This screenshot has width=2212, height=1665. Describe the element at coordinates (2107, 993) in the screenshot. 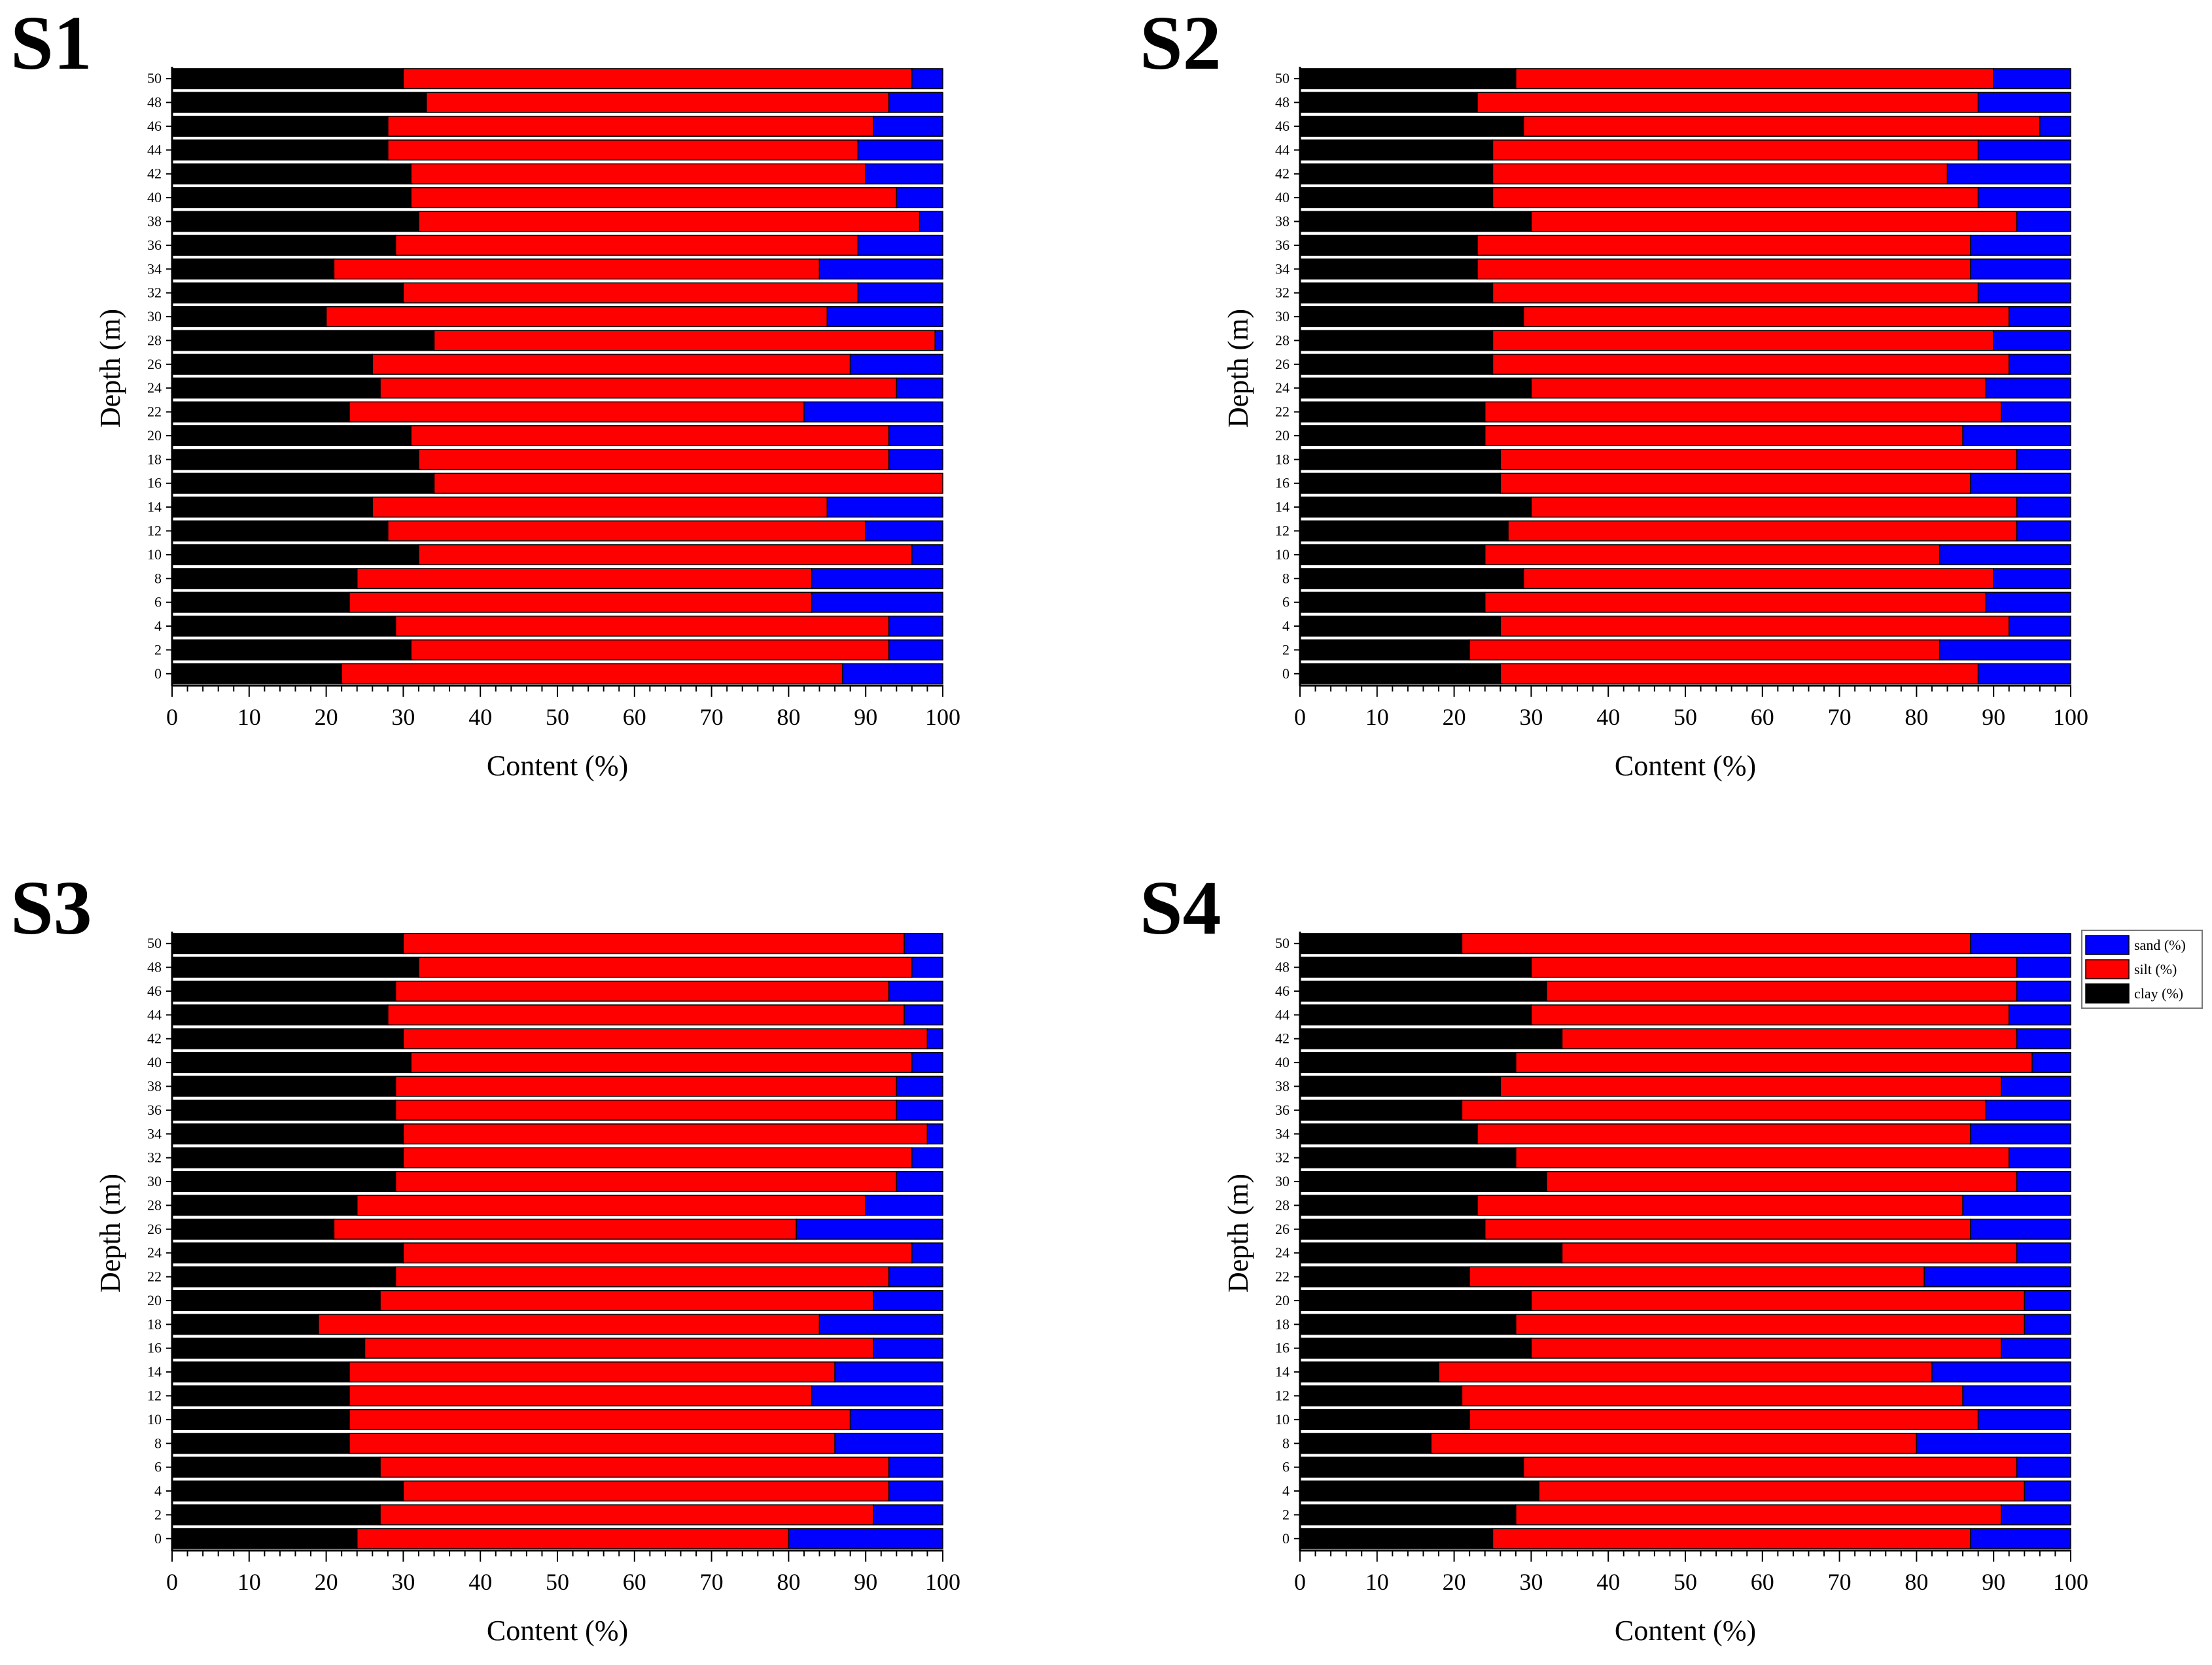

I see `legend-swatch-clay` at that location.